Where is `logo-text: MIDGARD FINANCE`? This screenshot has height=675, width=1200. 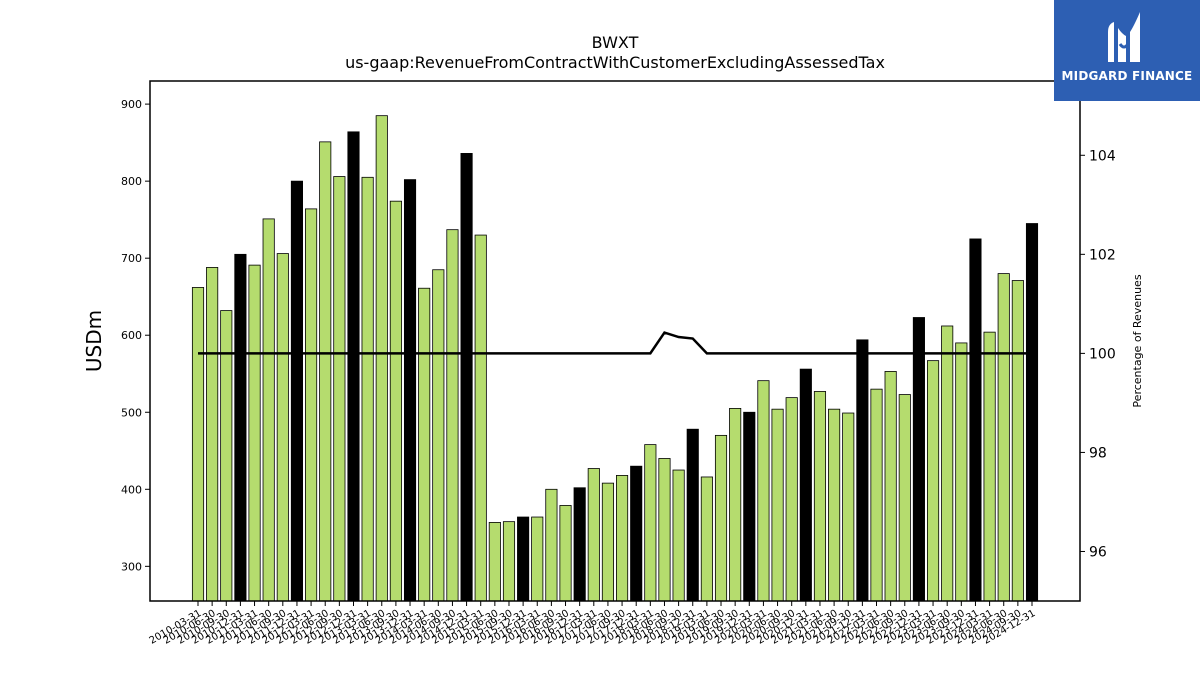 logo-text: MIDGARD FINANCE is located at coordinates (1127, 76).